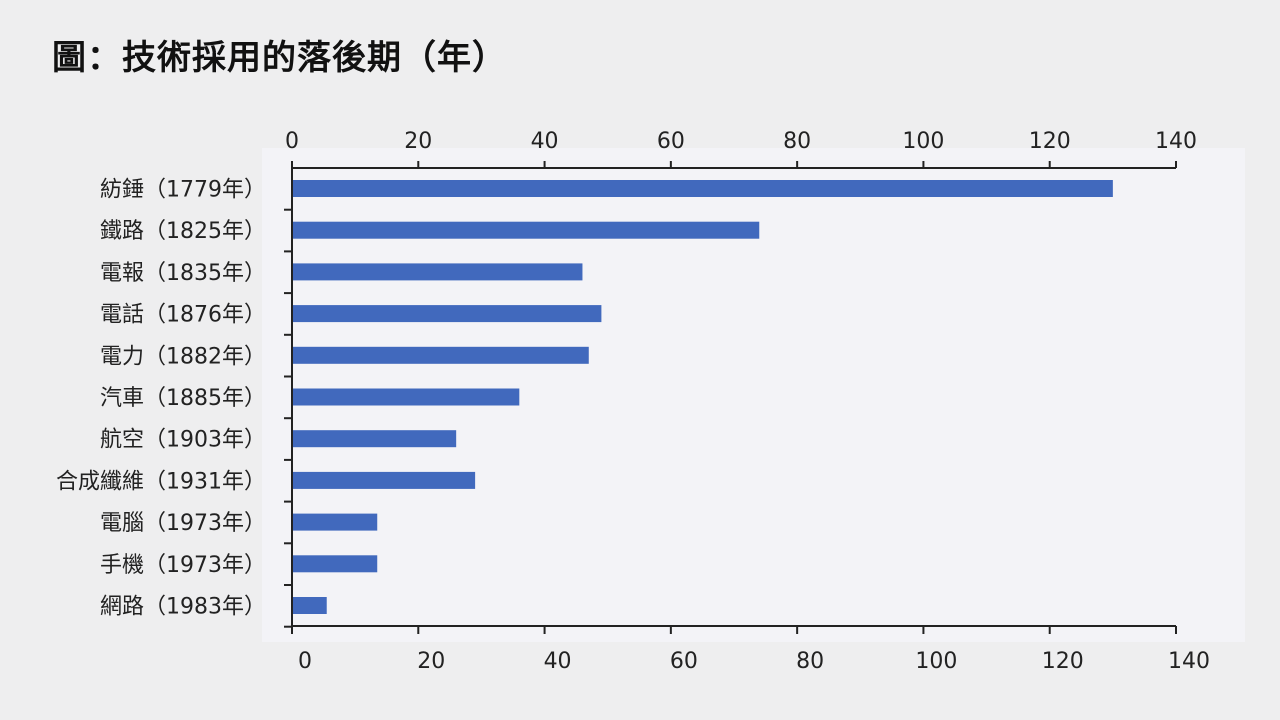  I want to click on top-tick-label: 100, so click(923, 141).